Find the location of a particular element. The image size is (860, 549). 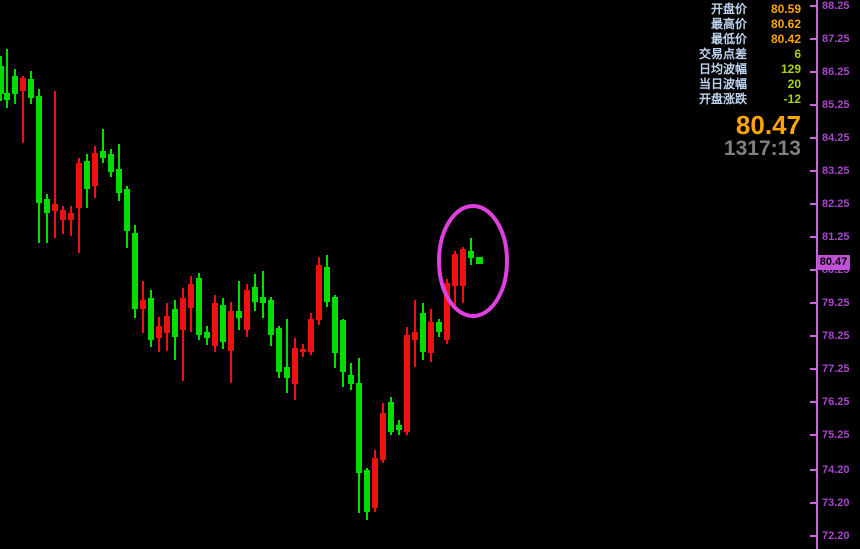

axis-tick-label: 82.25 is located at coordinates (836, 204).